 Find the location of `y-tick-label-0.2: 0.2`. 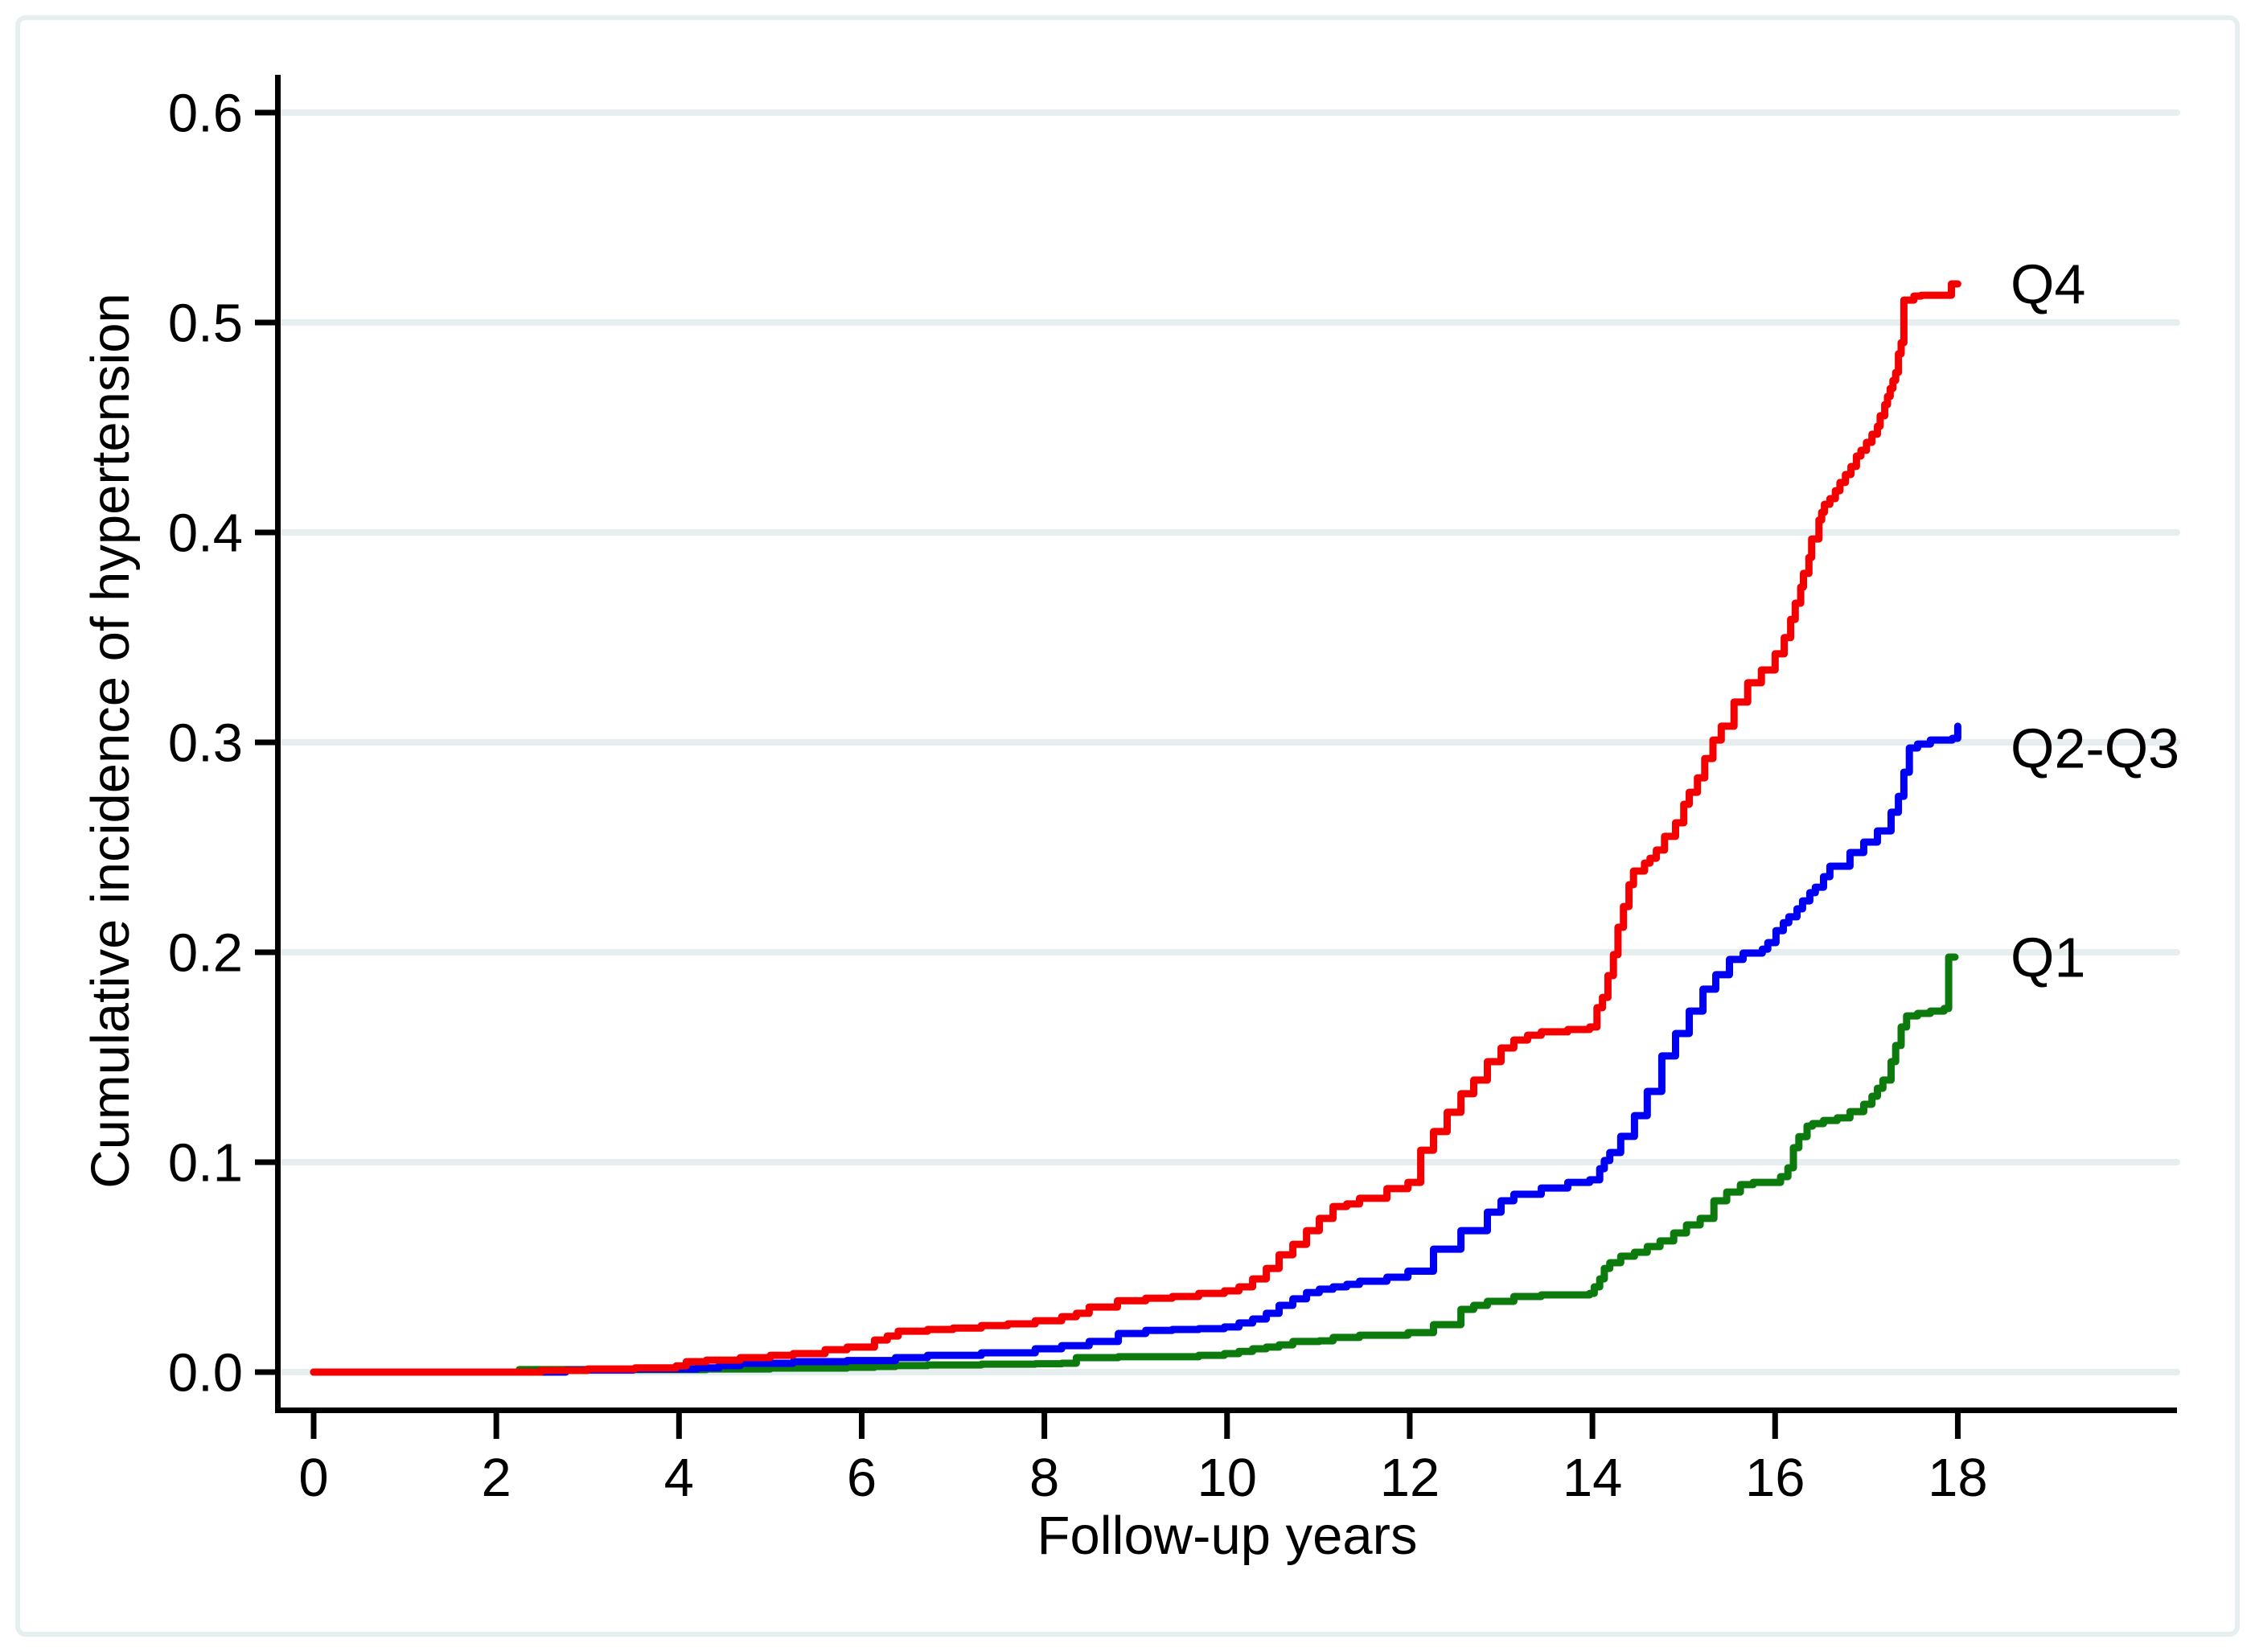

y-tick-label-0.2: 0.2 is located at coordinates (205, 953).